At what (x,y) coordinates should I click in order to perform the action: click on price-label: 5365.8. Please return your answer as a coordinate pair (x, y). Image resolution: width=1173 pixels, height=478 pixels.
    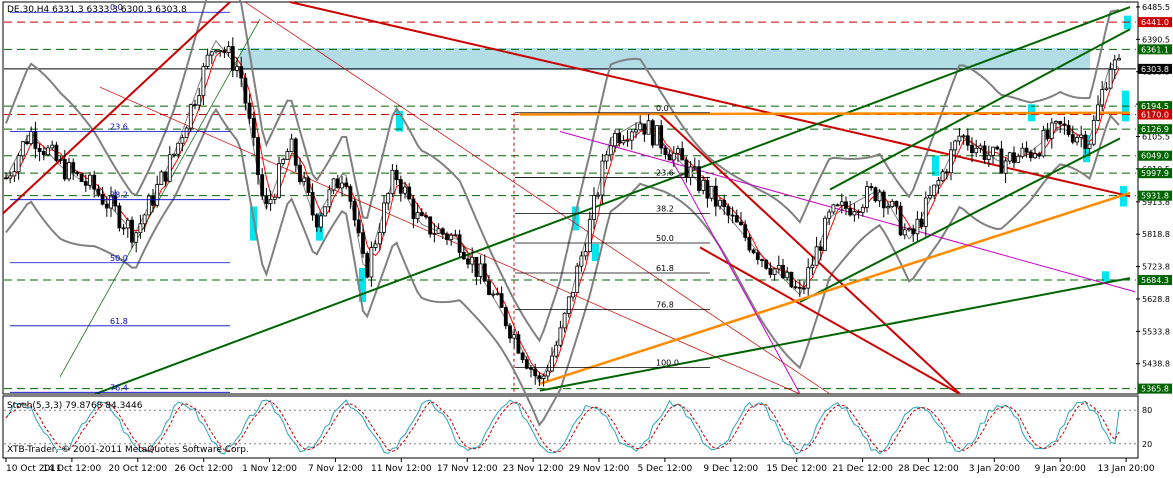
    Looking at the image, I should click on (1155, 389).